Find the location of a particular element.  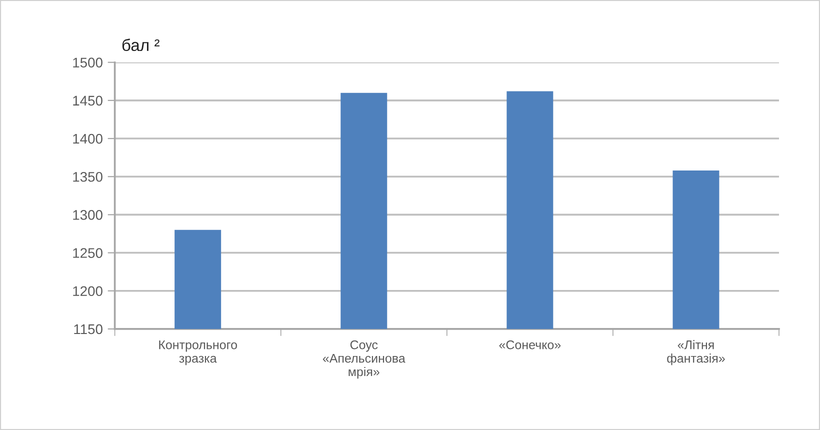

y-tick-label: 1250 is located at coordinates (87, 253).